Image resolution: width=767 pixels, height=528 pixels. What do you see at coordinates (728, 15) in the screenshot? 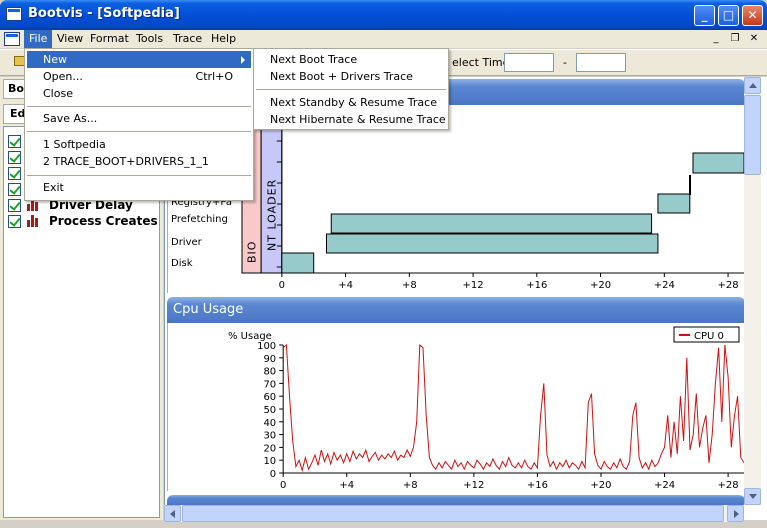
I see `maximize-button: □` at bounding box center [728, 15].